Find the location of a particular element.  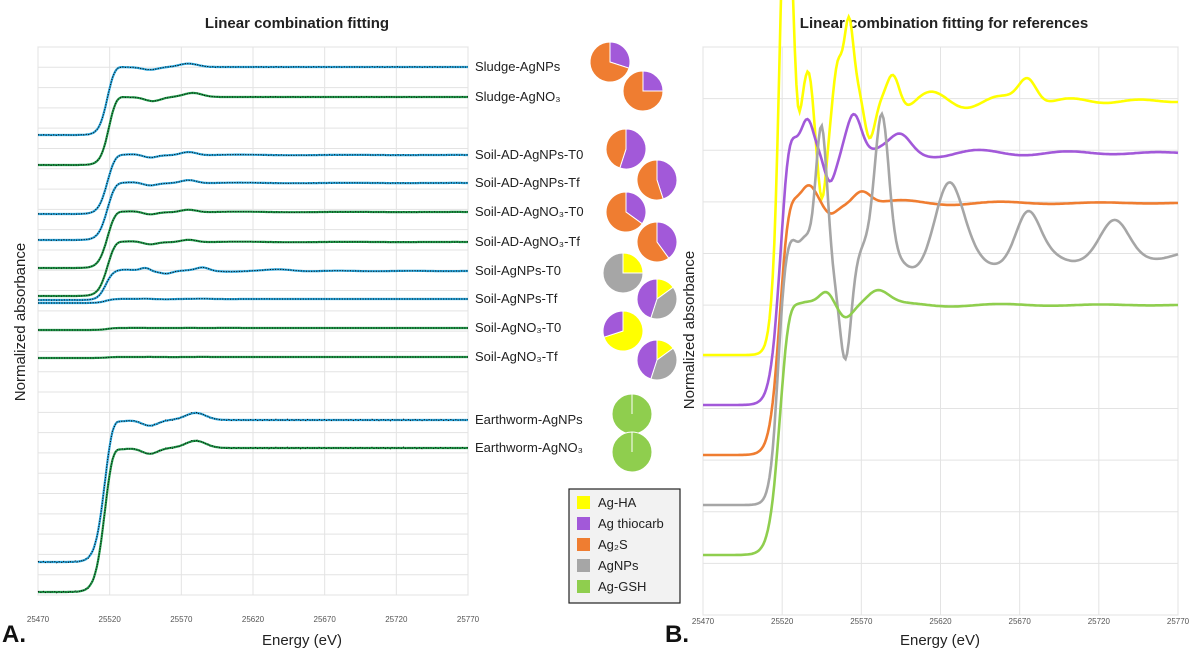

legend: Ag-HA Ag thiocarb Ag₂S AgNPs Ag-GSH is located at coordinates (624, 546).